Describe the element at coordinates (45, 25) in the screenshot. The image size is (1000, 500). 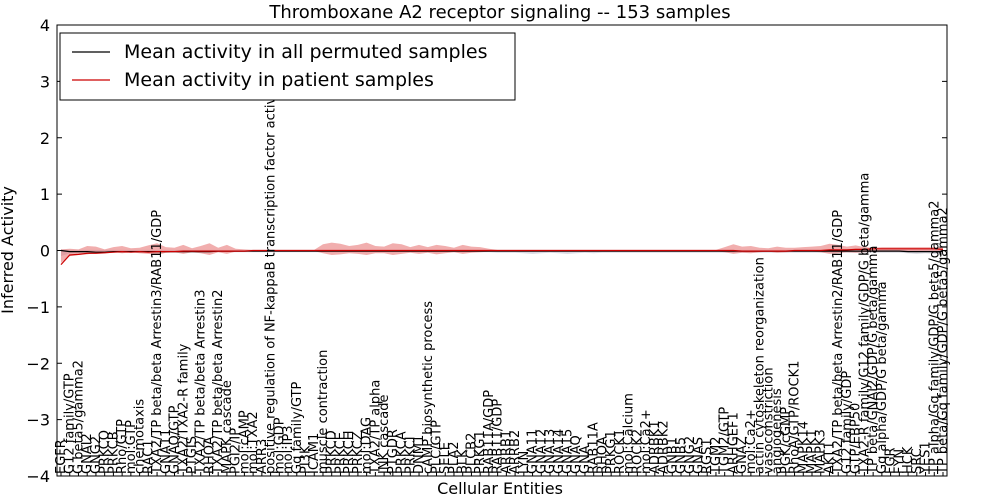
I see `y-tick-label: 4` at that location.